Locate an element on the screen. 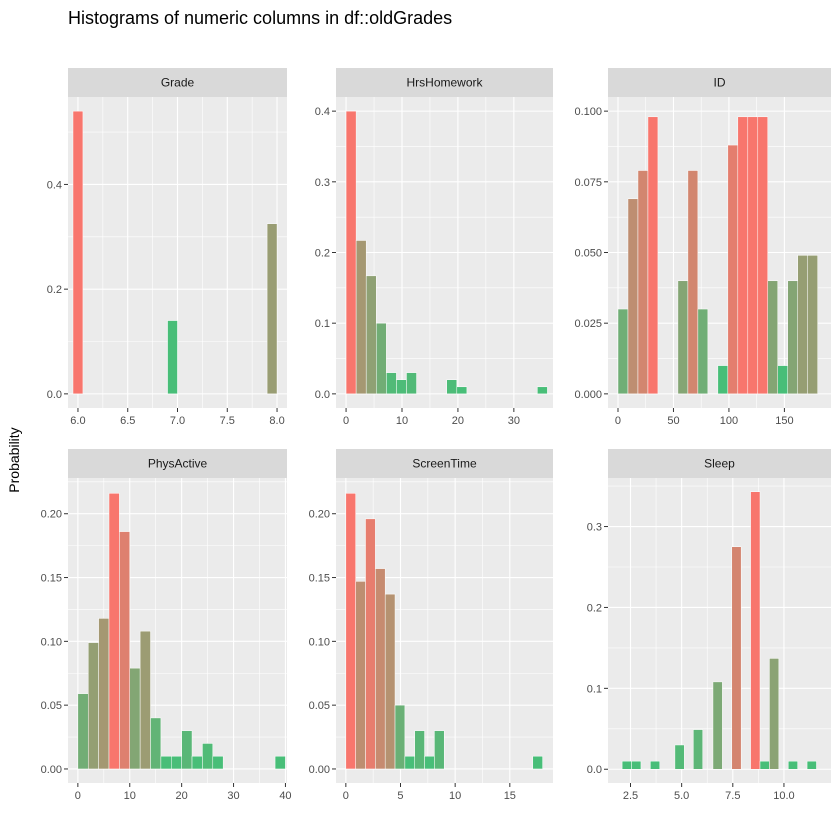 Image resolution: width=840 pixels, height=840 pixels. x-tick-label: 7.0 is located at coordinates (177, 421).